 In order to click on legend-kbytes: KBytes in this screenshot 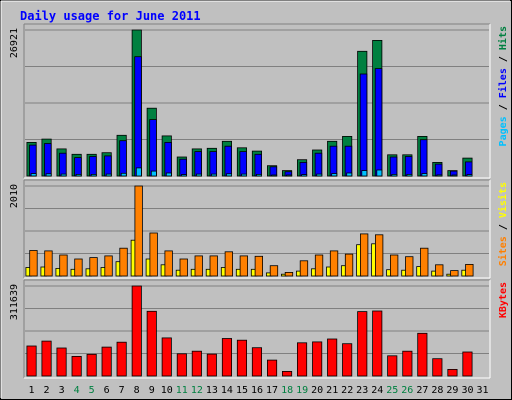, I will do `click(503, 300)`.